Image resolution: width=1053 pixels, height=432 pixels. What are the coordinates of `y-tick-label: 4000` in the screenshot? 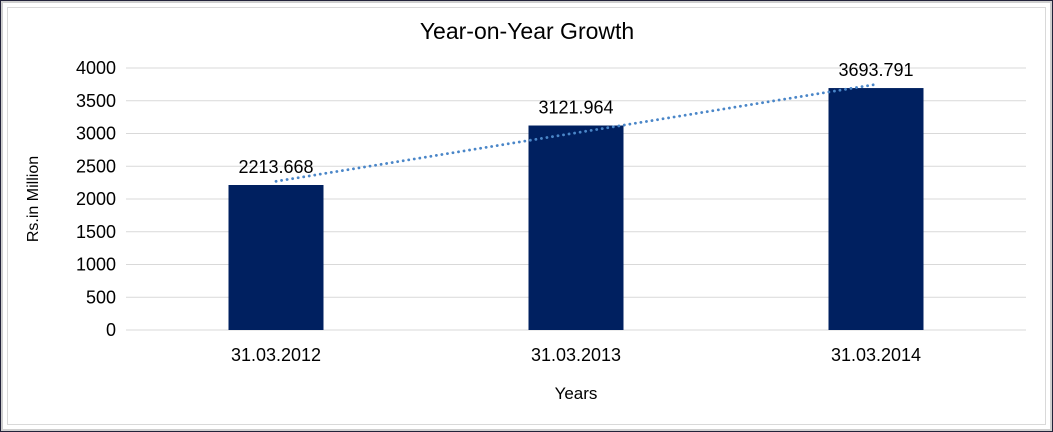 It's located at (96, 68).